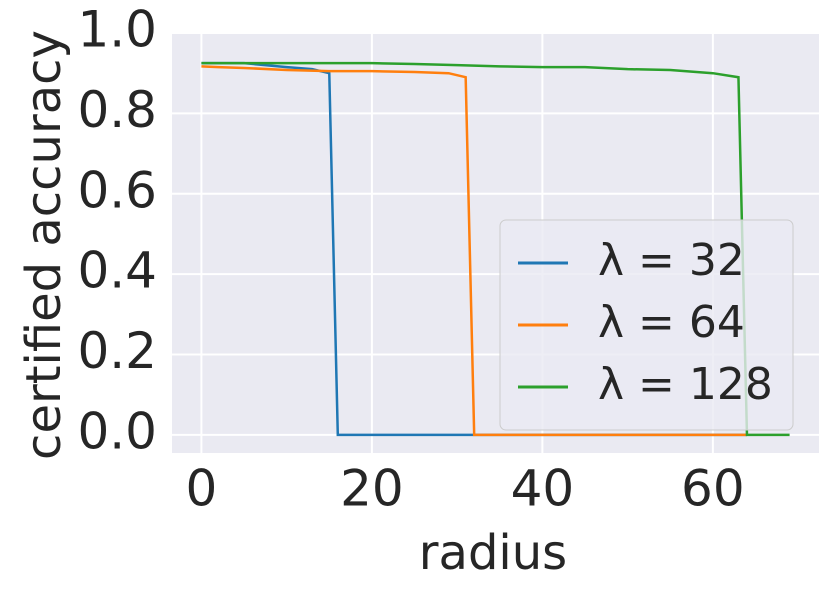 This screenshot has width=831, height=596. I want to click on y-tick-label: 0.6, so click(117, 190).